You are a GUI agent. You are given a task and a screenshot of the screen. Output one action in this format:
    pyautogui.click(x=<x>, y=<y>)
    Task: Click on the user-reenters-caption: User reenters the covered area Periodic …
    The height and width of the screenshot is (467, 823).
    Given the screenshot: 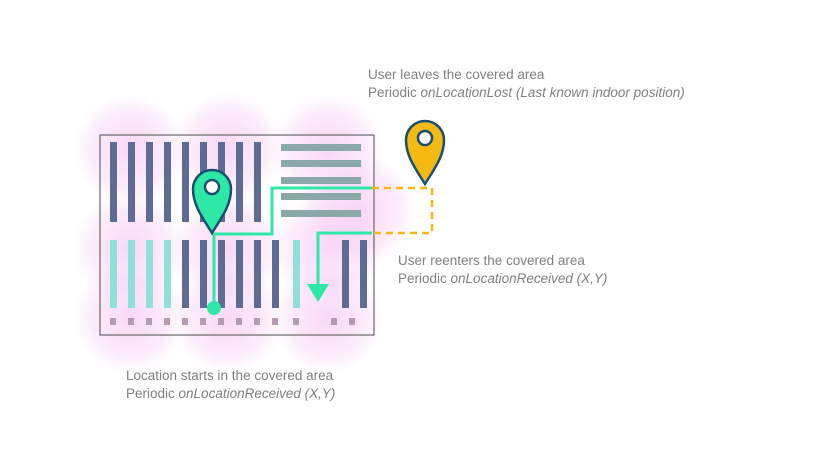 What is the action you would take?
    pyautogui.click(x=502, y=270)
    